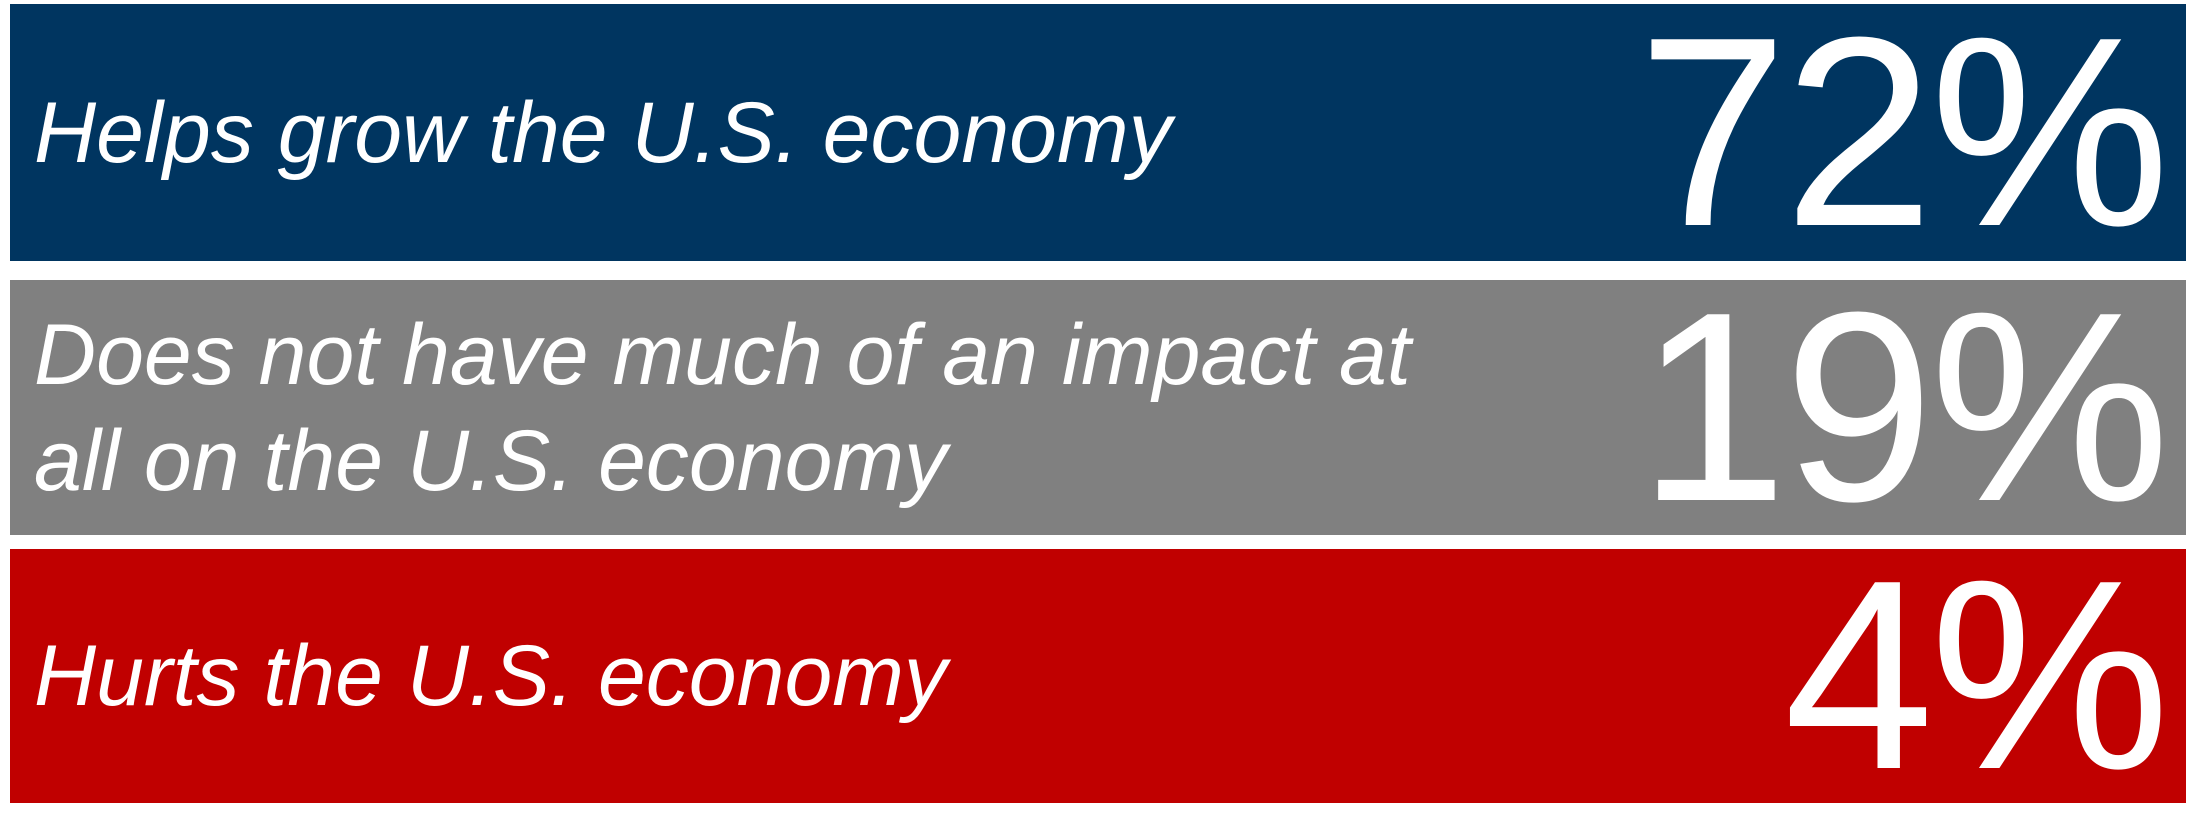 Image resolution: width=2203 pixels, height=826 pixels. What do you see at coordinates (603, 132) in the screenshot?
I see `row-label: Helps grow the U.S. economy` at bounding box center [603, 132].